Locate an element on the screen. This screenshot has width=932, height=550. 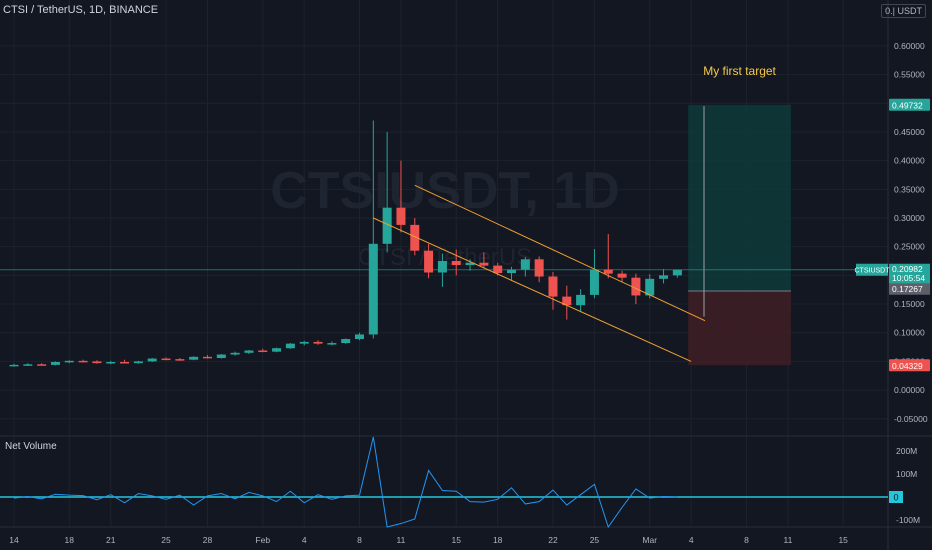
channel-line is located at coordinates (560, 253).